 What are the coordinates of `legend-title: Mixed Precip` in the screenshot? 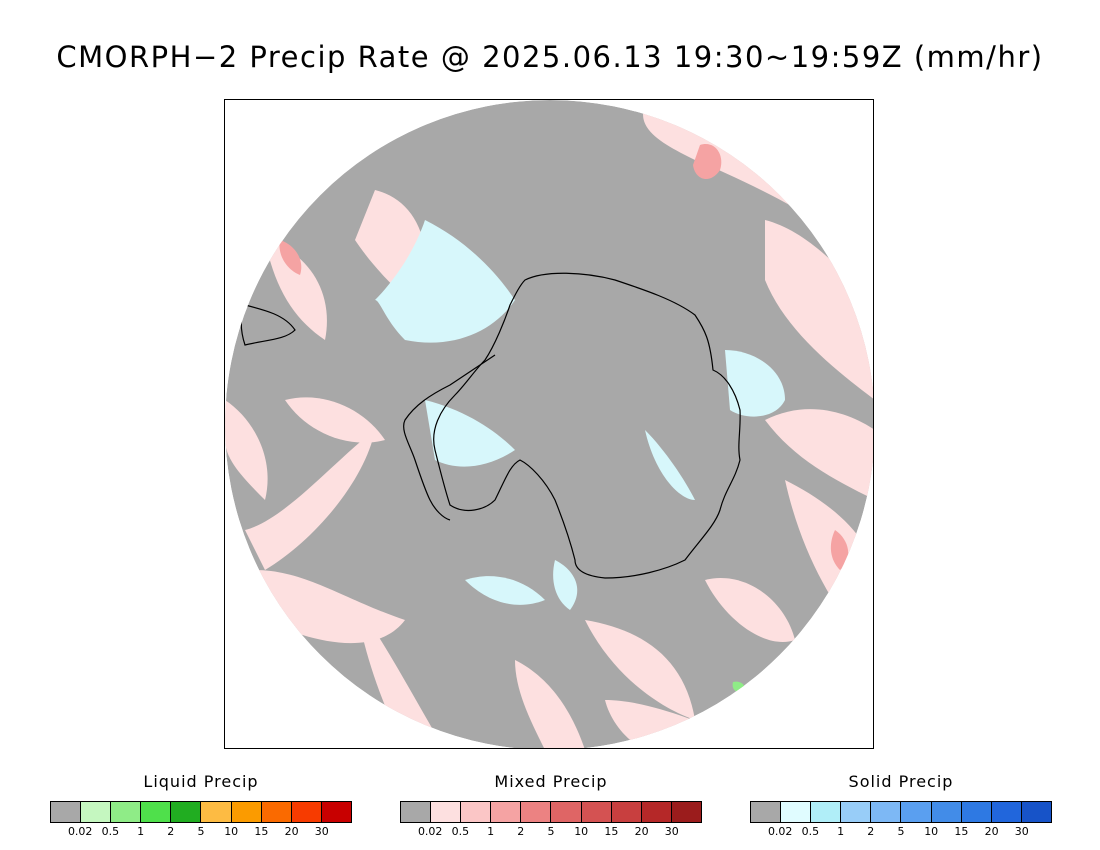 It's located at (551, 781).